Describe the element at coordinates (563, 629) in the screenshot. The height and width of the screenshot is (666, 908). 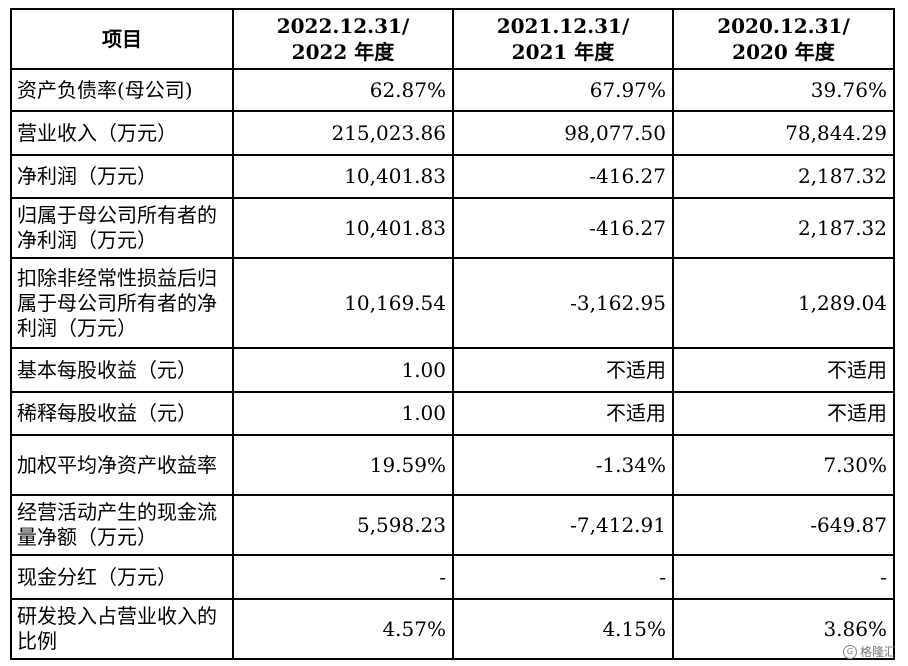
I see `value-2021: 4.15%` at that location.